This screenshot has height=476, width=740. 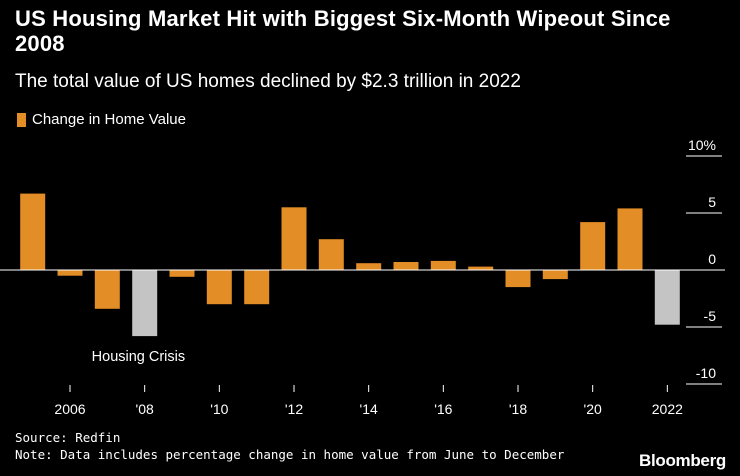 I want to click on bar-2009, so click(x=182, y=273).